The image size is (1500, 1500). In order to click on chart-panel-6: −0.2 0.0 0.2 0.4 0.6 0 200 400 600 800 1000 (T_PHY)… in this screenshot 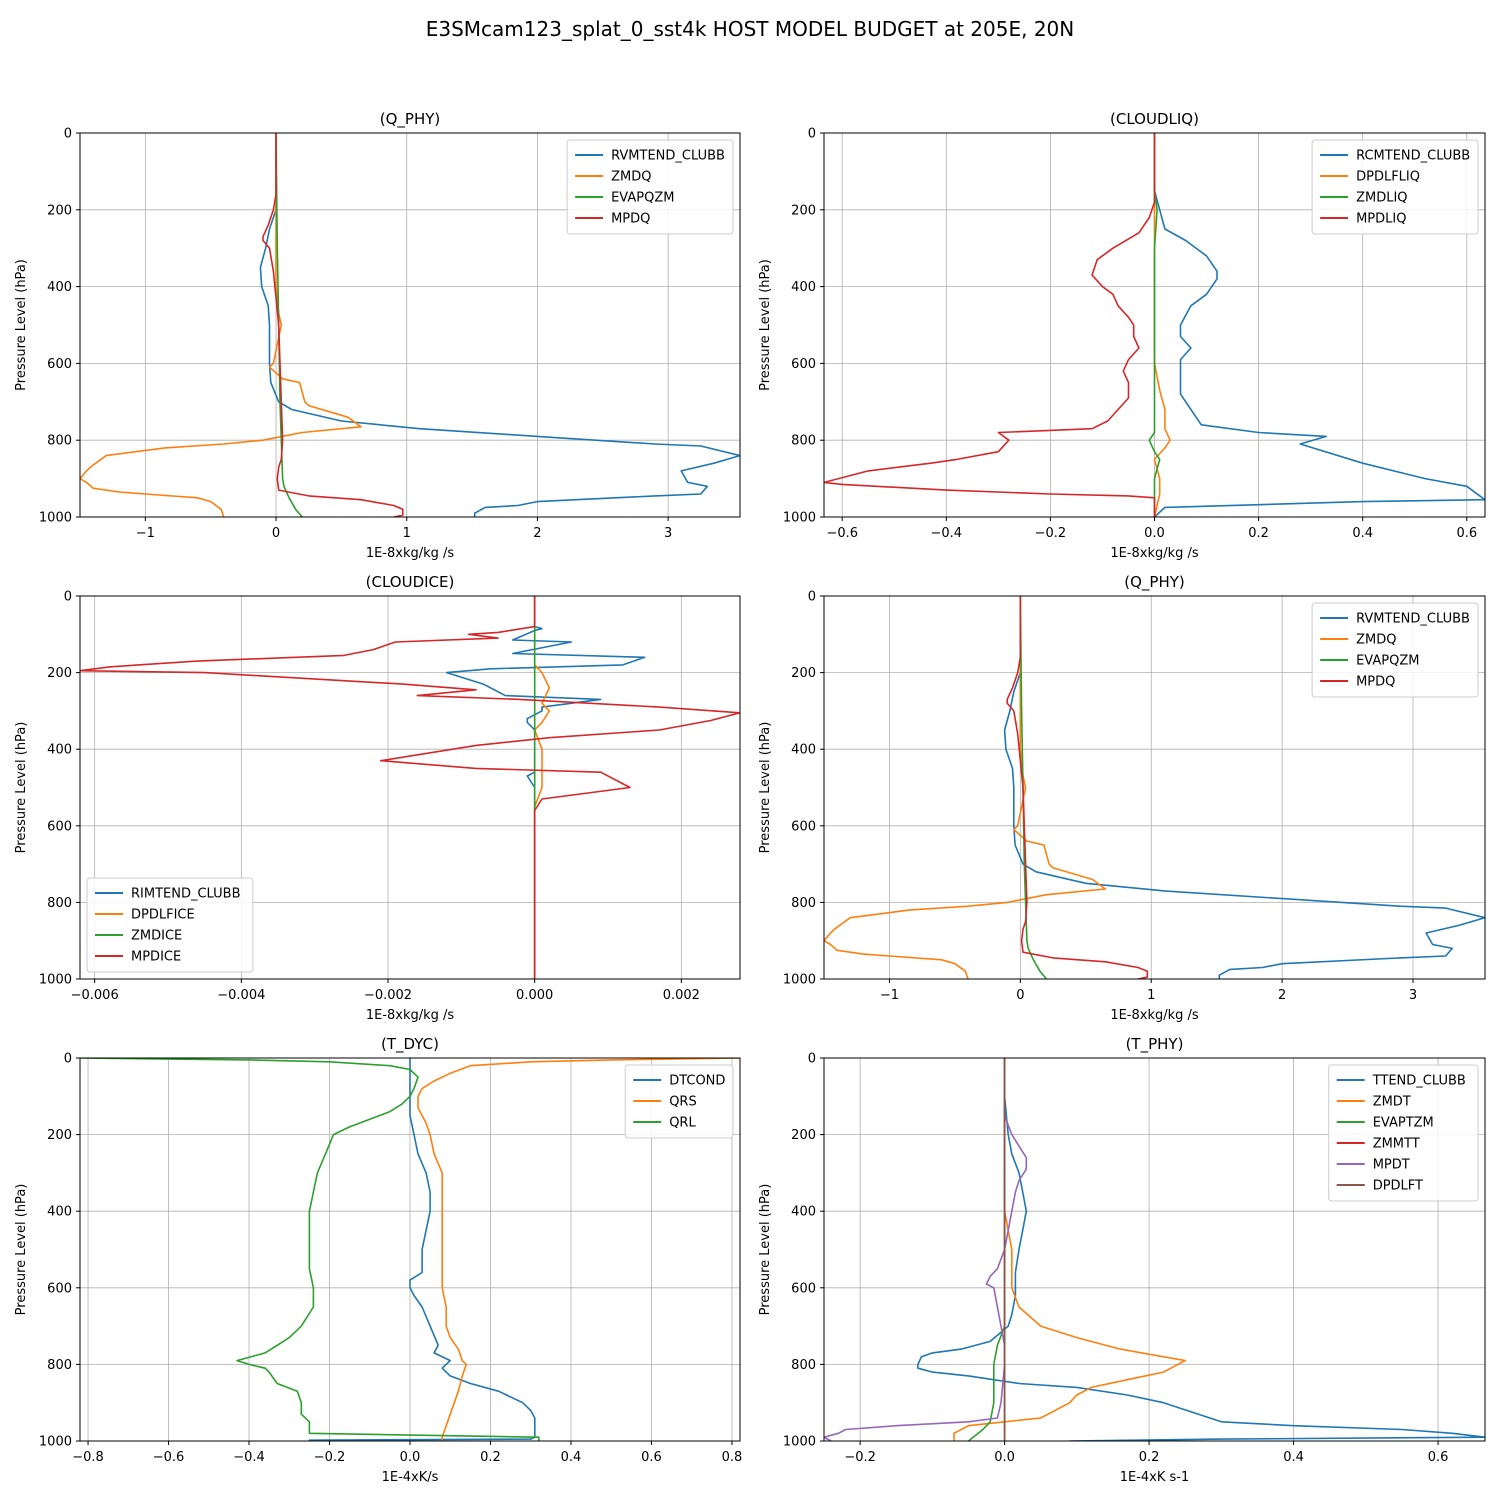, I will do `click(1122, 1260)`.